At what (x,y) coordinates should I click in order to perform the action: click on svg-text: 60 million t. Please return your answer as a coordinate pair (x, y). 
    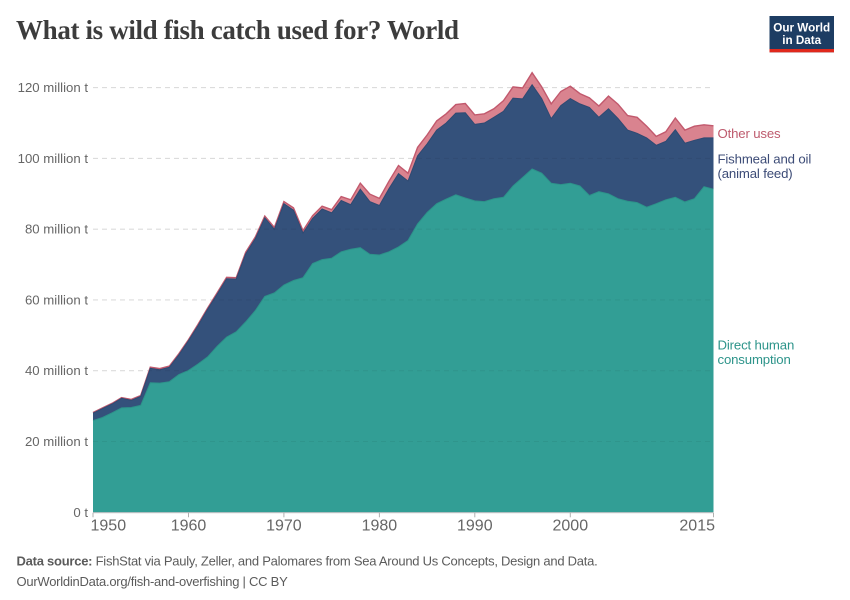
    Looking at the image, I should click on (56, 299).